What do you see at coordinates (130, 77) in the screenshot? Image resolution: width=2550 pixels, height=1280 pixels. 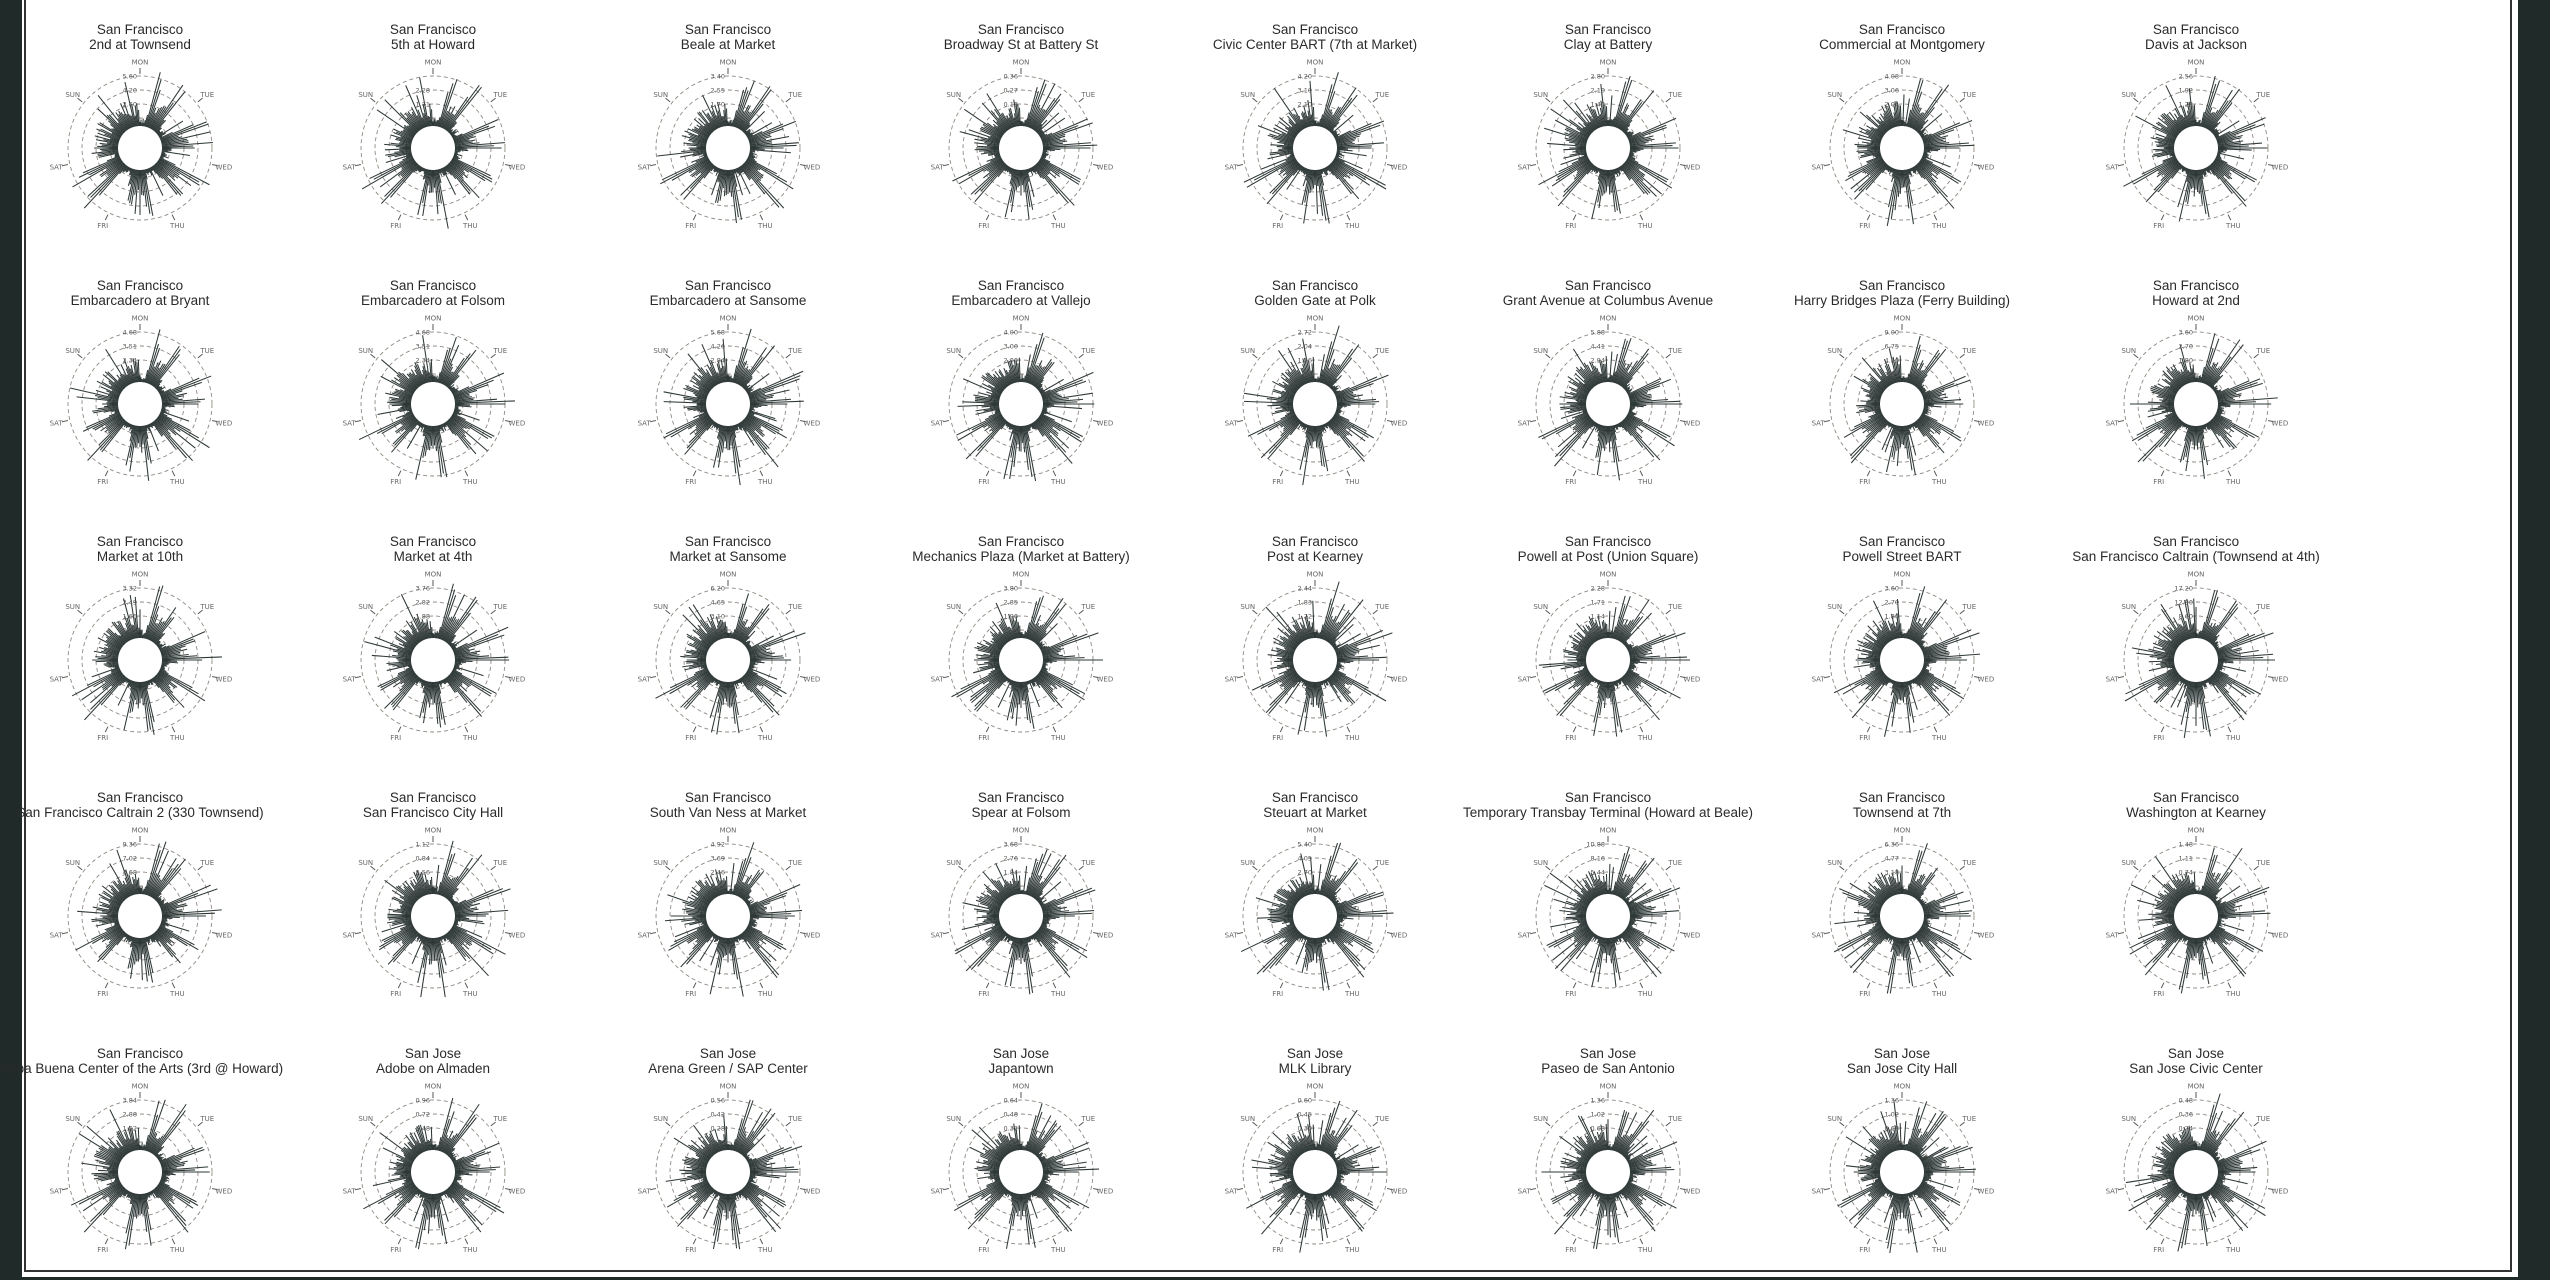 I see `radial-tick-label: 5.60` at bounding box center [130, 77].